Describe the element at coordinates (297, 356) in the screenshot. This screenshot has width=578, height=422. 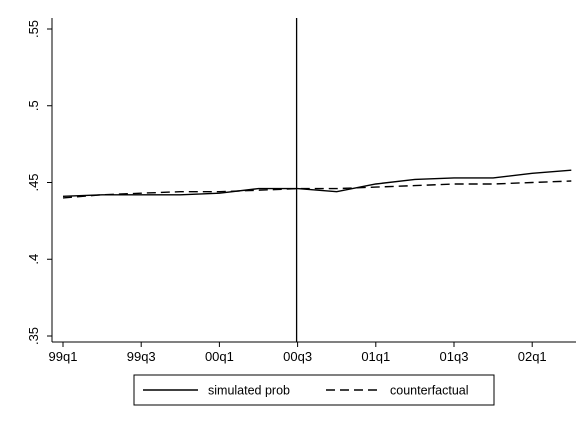
I see `x-tick-label: 00q3` at that location.